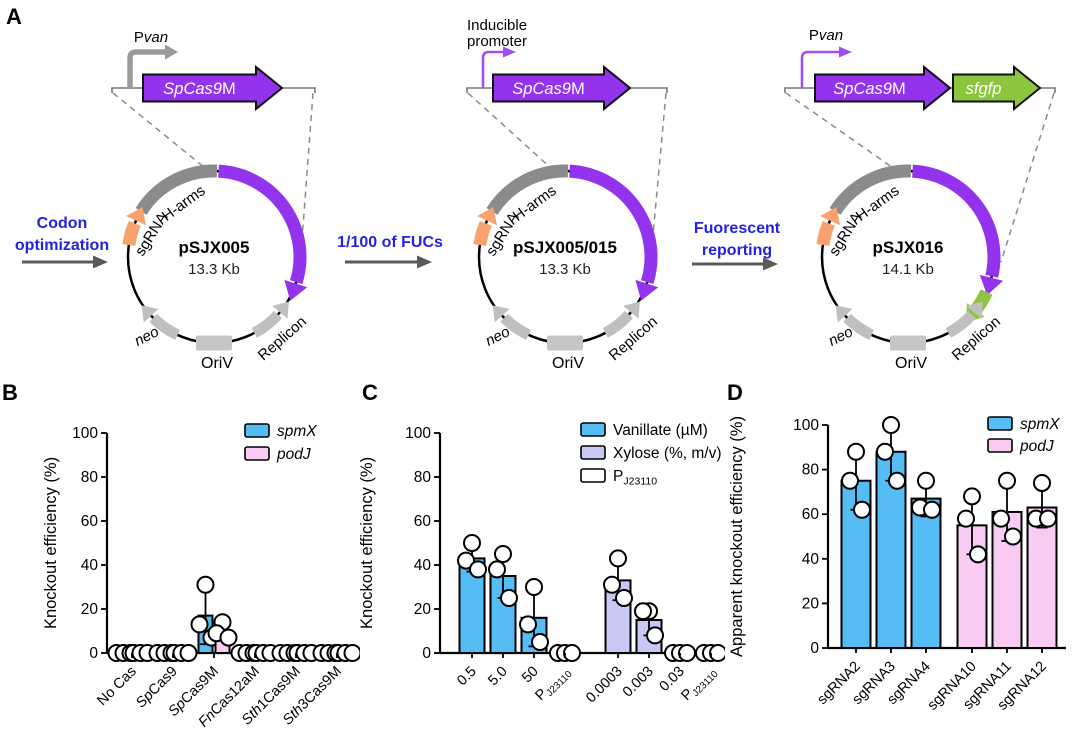 Image resolution: width=1080 pixels, height=749 pixels. Describe the element at coordinates (651, 455) in the screenshot. I see `legend: Vanillate (µM) Xylose (%, m/v) PJ23110` at that location.